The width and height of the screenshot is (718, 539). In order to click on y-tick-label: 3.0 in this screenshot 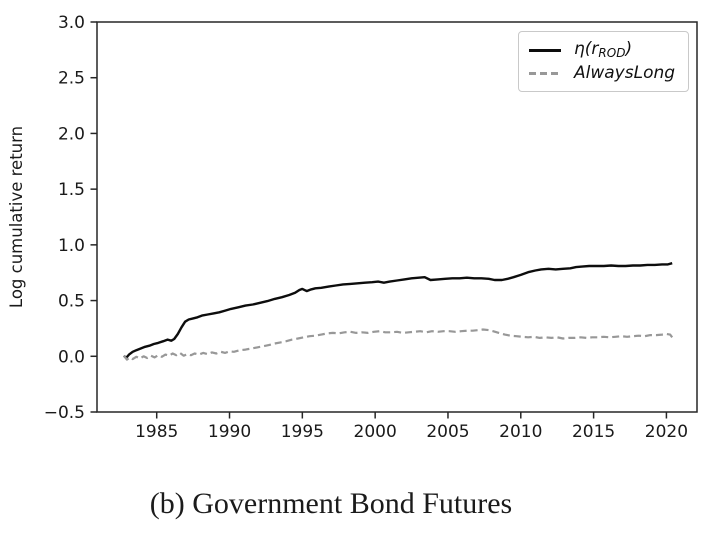, I will do `click(71, 23)`.